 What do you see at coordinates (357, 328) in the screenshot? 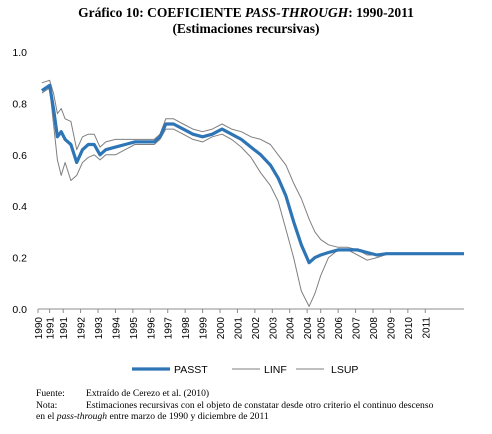
I see `x-tick-label: 2007` at bounding box center [357, 328].